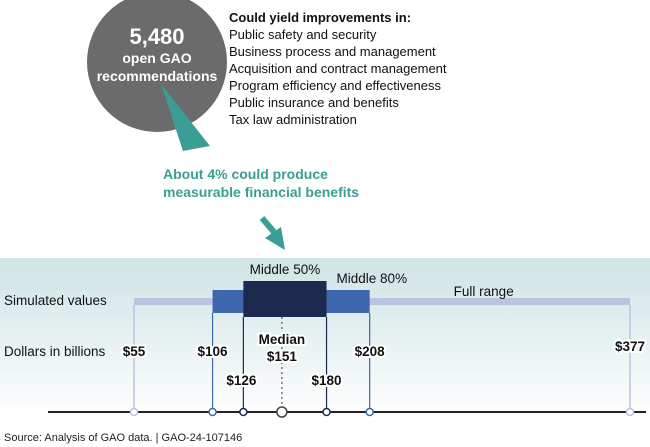  What do you see at coordinates (261, 192) in the screenshot?
I see `callout-line-2: measurable financial benefits` at bounding box center [261, 192].